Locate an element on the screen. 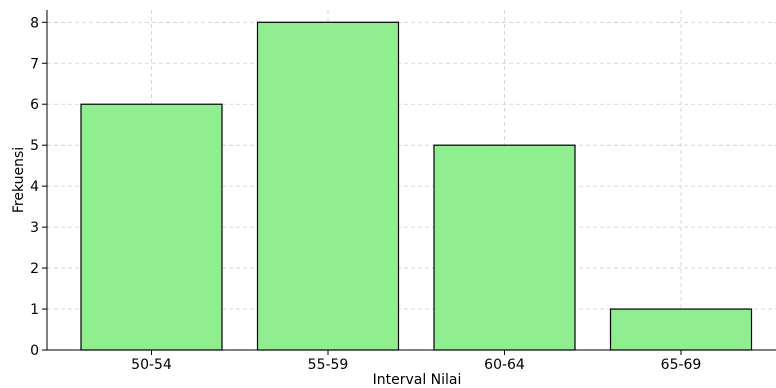  y-tick-label: 6 is located at coordinates (34, 105).